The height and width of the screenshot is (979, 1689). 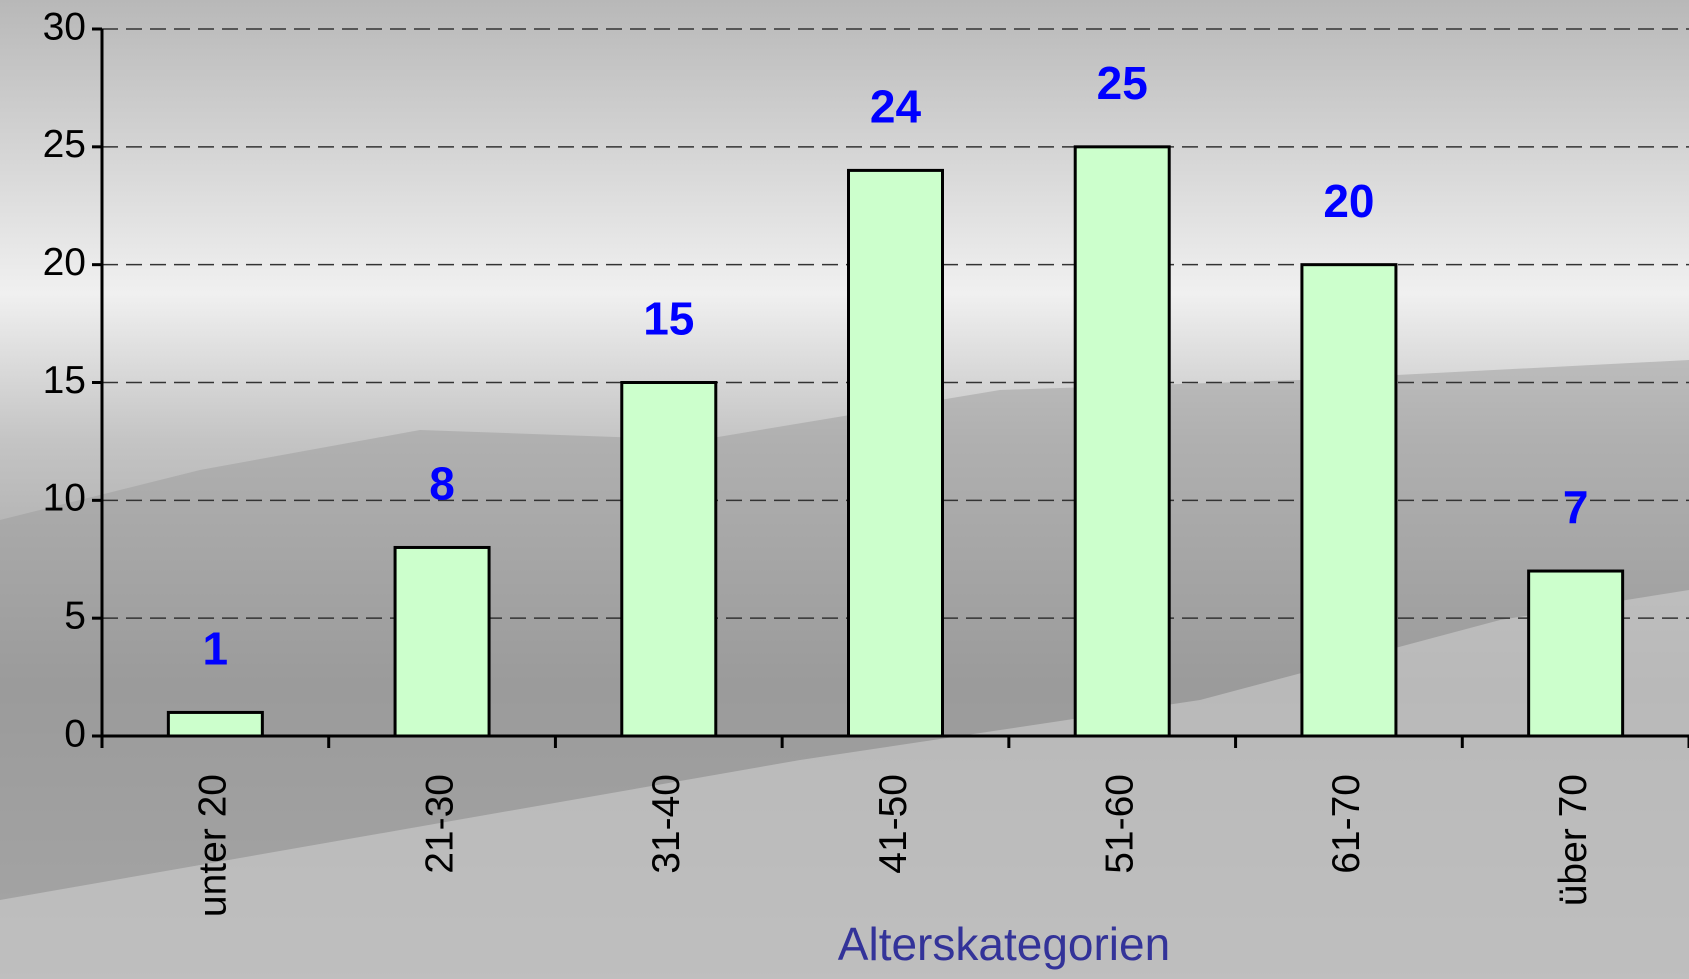 I want to click on y-tick-label: 15, so click(x=64, y=380).